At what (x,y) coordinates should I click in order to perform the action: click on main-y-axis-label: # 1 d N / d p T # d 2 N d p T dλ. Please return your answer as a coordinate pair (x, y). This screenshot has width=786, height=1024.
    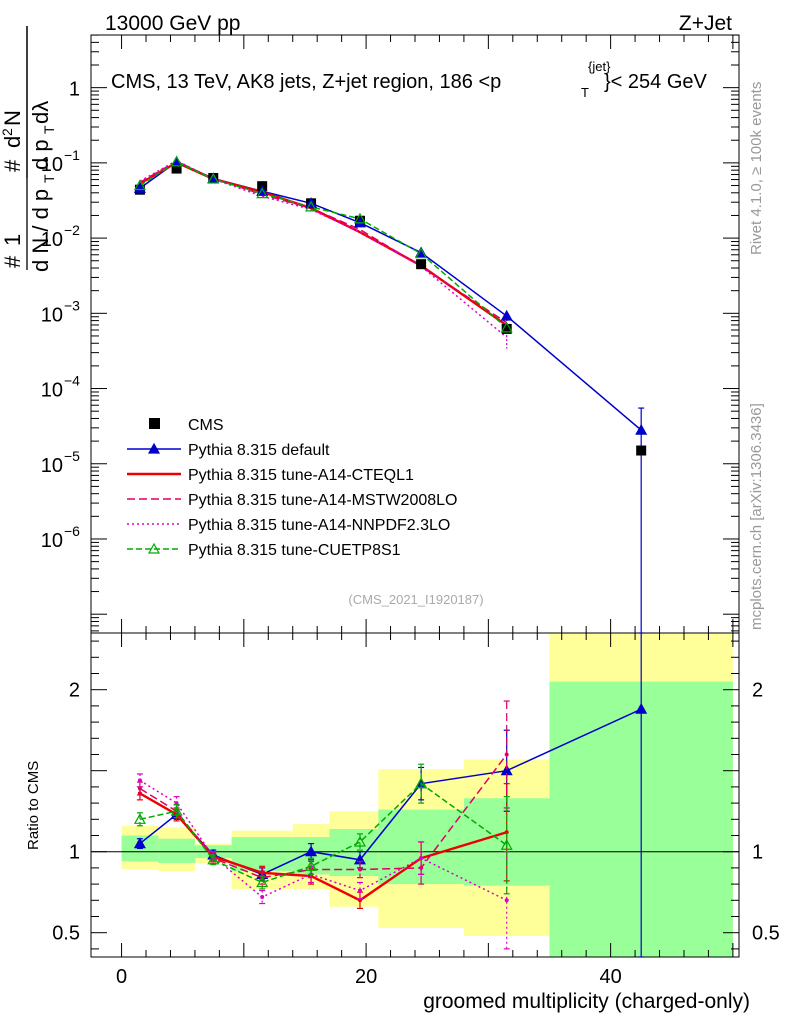
    Looking at the image, I should click on (28, 149).